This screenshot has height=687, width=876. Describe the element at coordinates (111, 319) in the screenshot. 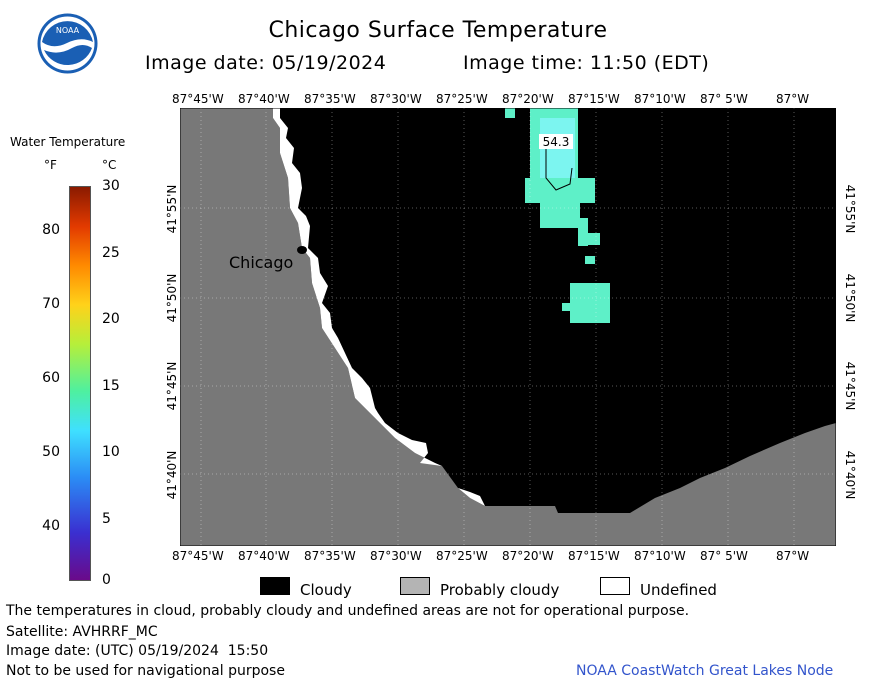

I see `c-tick: 20` at that location.